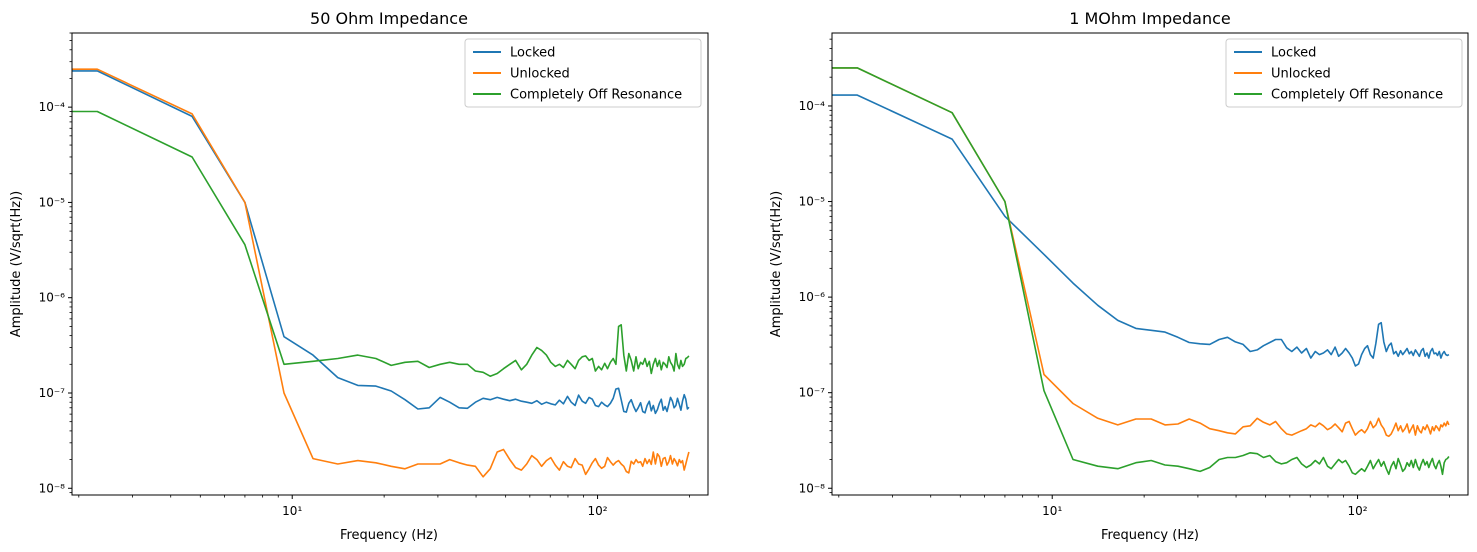  Describe the element at coordinates (1150, 18) in the screenshot. I see `chart-title: 1 MOhm Impedance` at that location.